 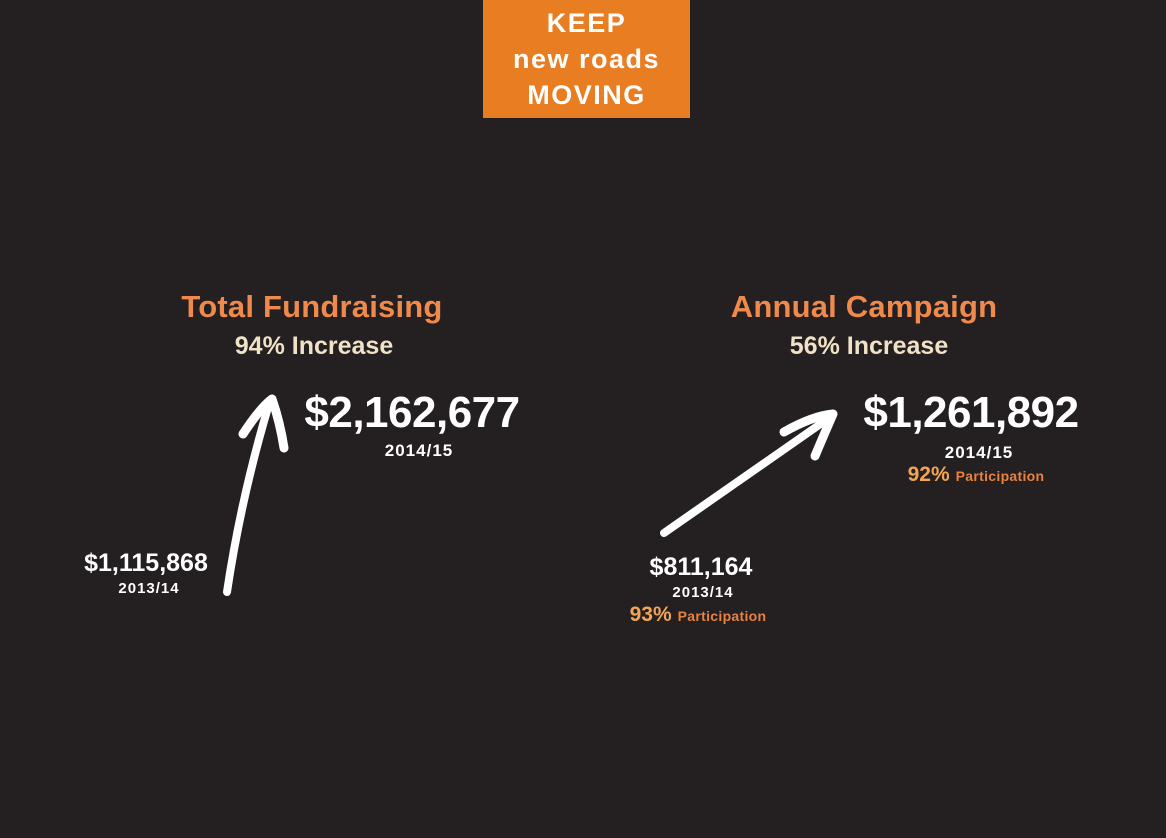 What do you see at coordinates (703, 592) in the screenshot?
I see `annual-campaign-previous-year: 2013/14` at bounding box center [703, 592].